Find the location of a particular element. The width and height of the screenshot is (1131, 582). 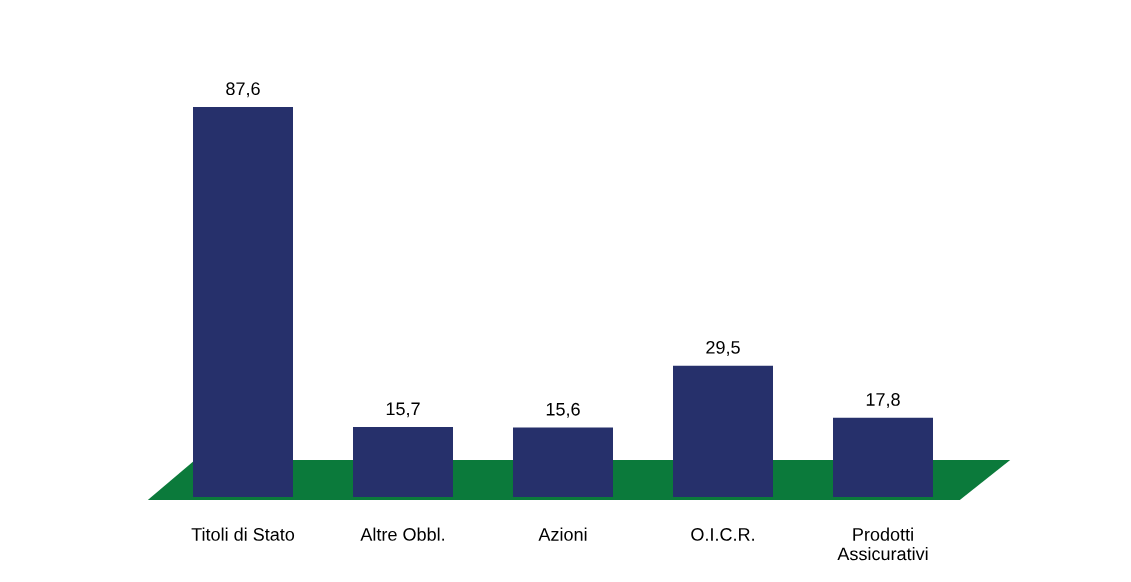

data-label: 15,6 is located at coordinates (563, 410).